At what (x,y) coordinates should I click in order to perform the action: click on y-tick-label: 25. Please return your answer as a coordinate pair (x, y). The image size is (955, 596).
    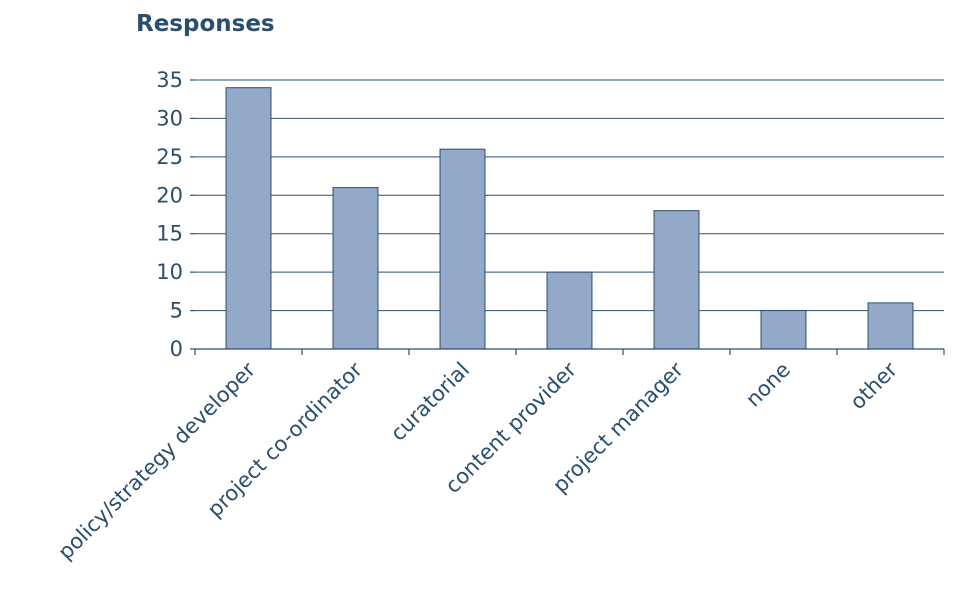
    Looking at the image, I should click on (169, 157).